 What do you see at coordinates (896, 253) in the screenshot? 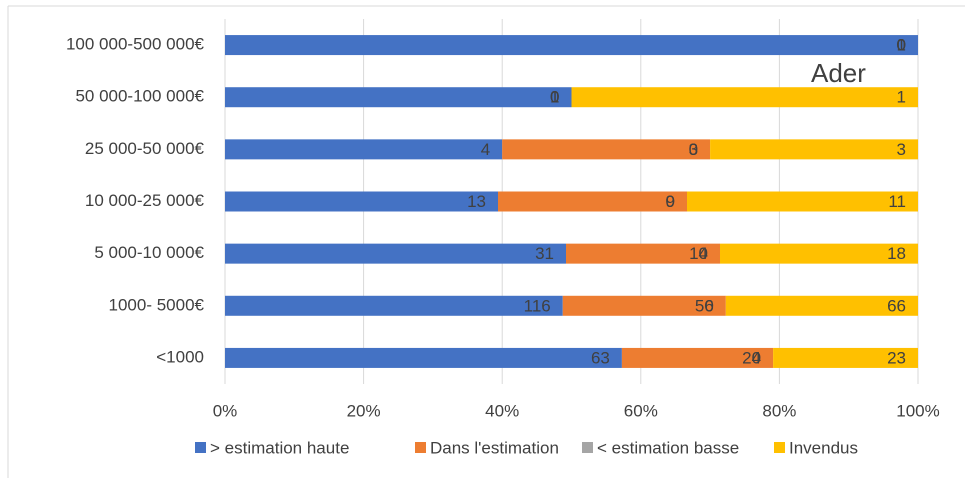
I see `data-label: 18` at bounding box center [896, 253].